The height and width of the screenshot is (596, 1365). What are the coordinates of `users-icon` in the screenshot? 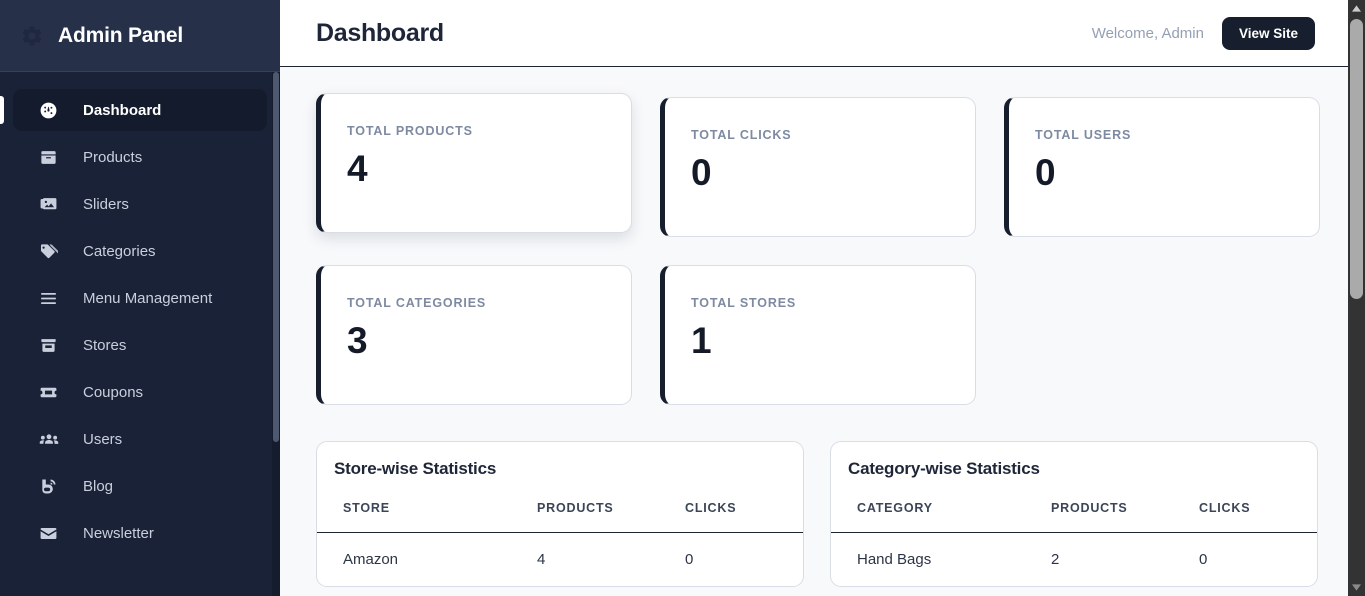 It's located at (50, 439).